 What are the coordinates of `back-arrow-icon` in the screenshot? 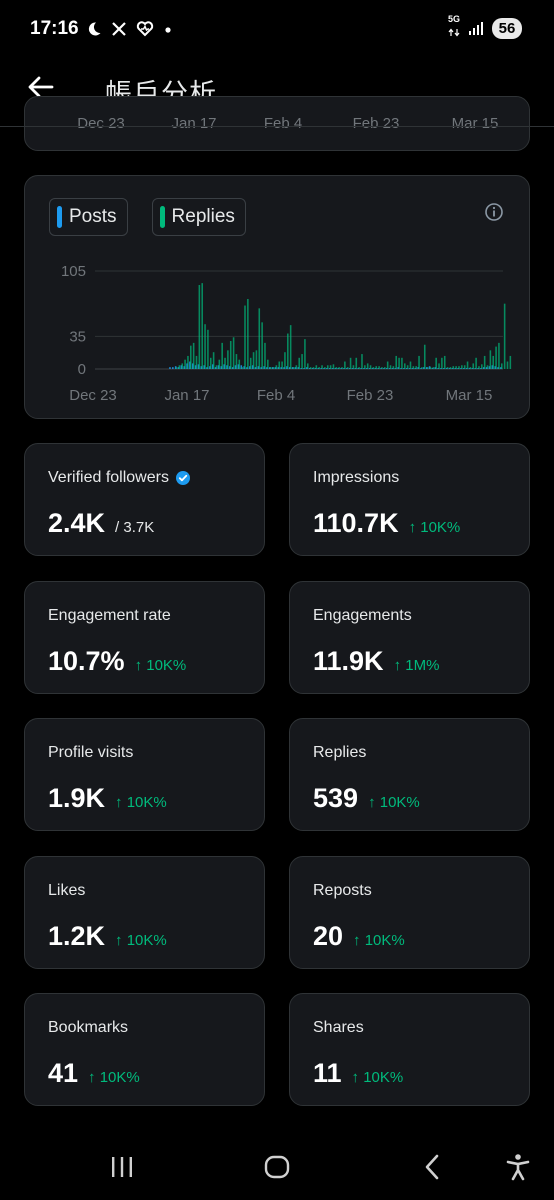 It's located at (41, 87).